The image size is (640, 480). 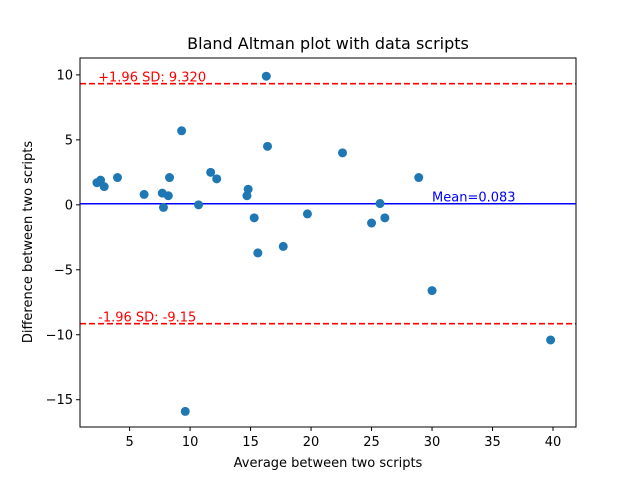 What do you see at coordinates (328, 463) in the screenshot?
I see `x-axis-label: Average between two scripts` at bounding box center [328, 463].